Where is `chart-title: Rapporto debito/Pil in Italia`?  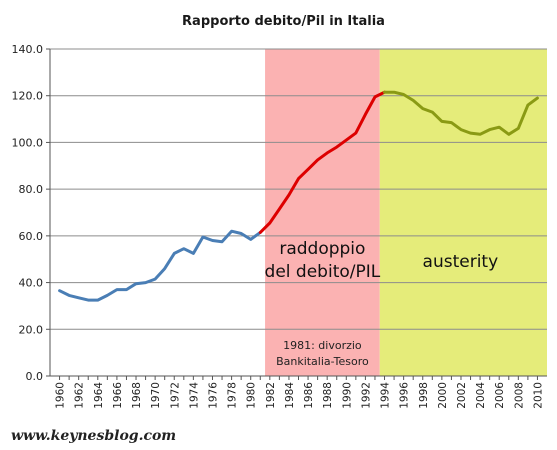 chart-title: Rapporto debito/Pil in Italia is located at coordinates (283, 21).